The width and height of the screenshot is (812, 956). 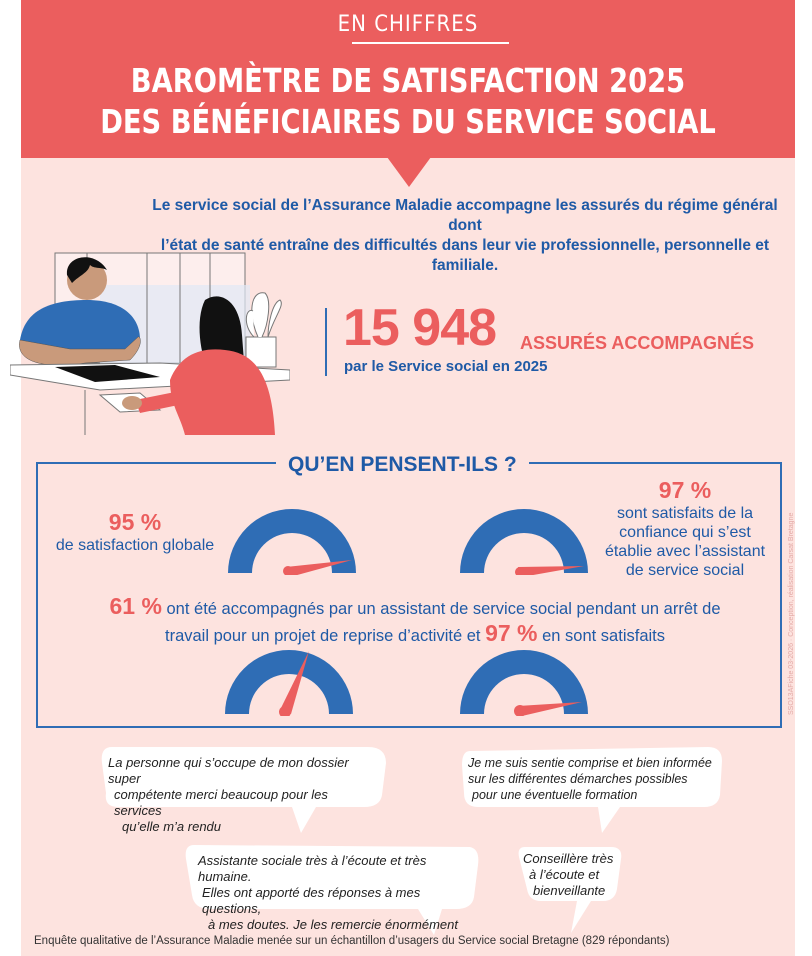 I want to click on stat2-label-line: de service social, so click(x=685, y=570).